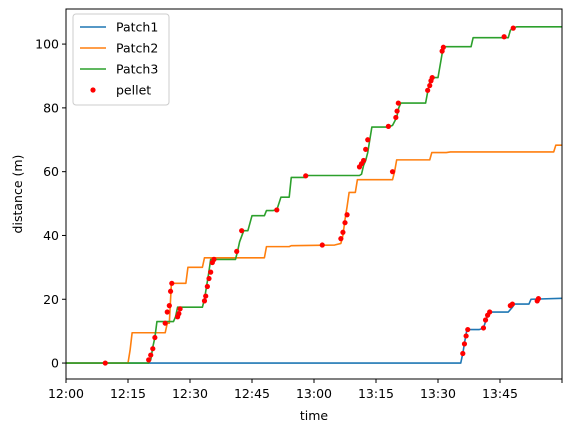 This screenshot has width=571, height=432. I want to click on y-tick-label: 80, so click(51, 107).